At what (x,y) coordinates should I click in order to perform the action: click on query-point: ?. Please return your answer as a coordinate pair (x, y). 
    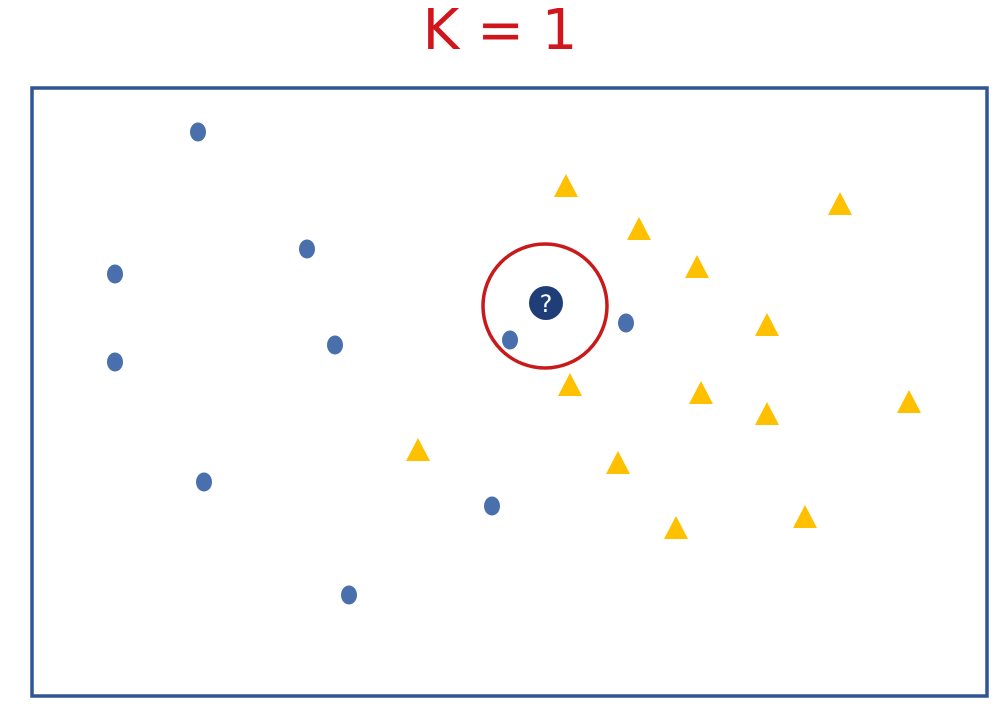
    Looking at the image, I should click on (546, 303).